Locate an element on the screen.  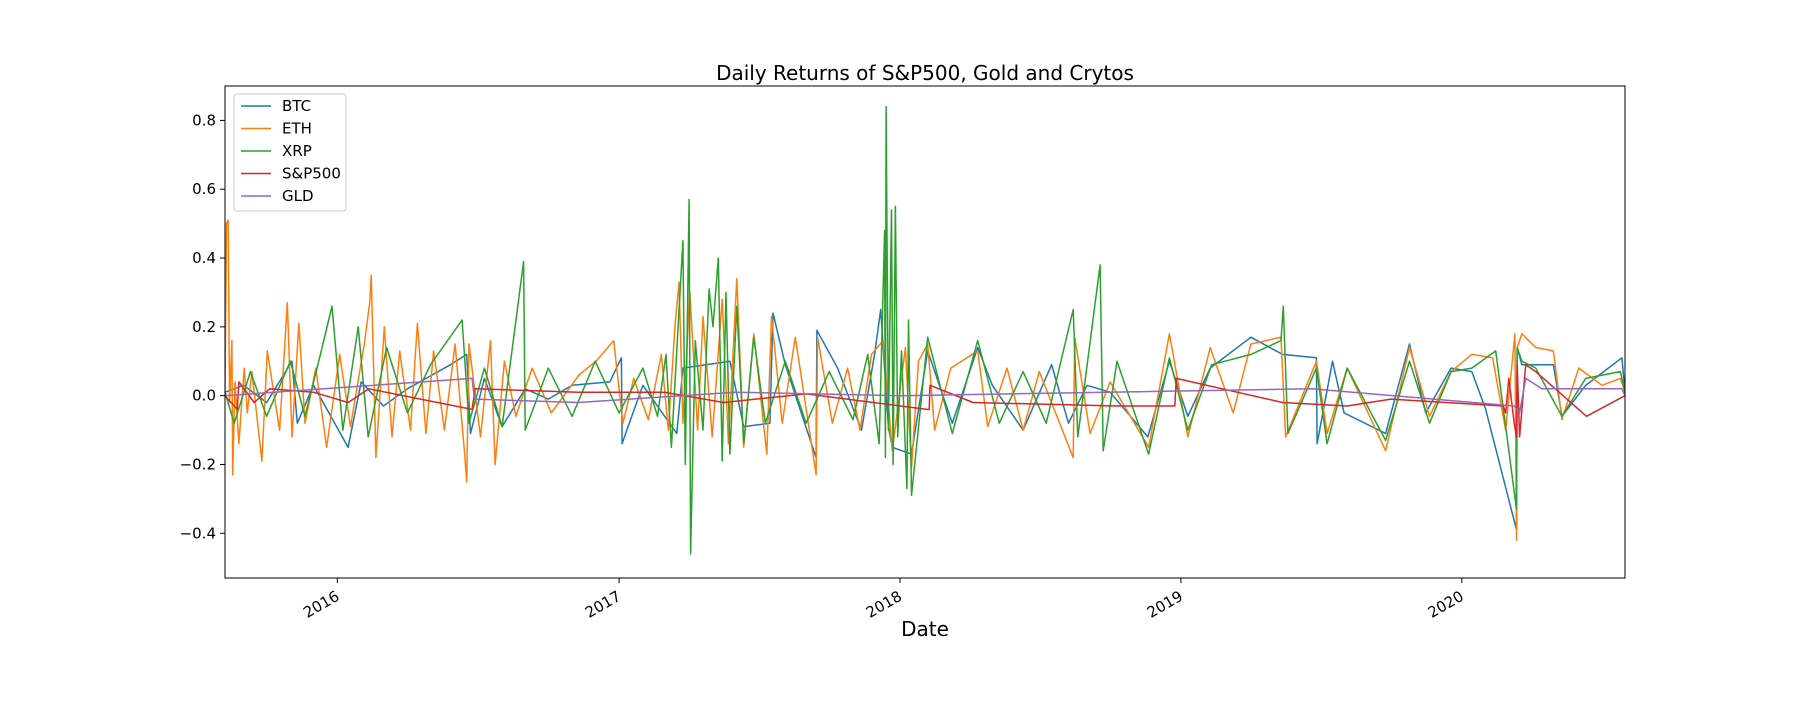
chart-title: Daily Returns of S&P500, Gold and Crytos is located at coordinates (925, 73).